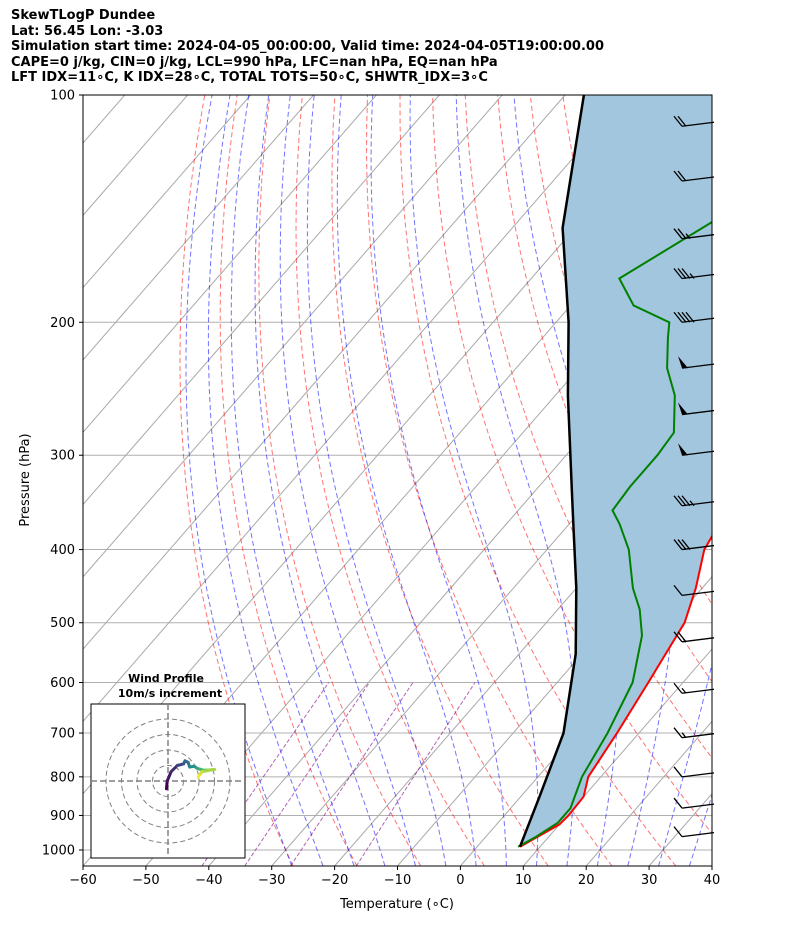  Describe the element at coordinates (58, 851) in the screenshot. I see `y-tick-label: 1000` at that location.